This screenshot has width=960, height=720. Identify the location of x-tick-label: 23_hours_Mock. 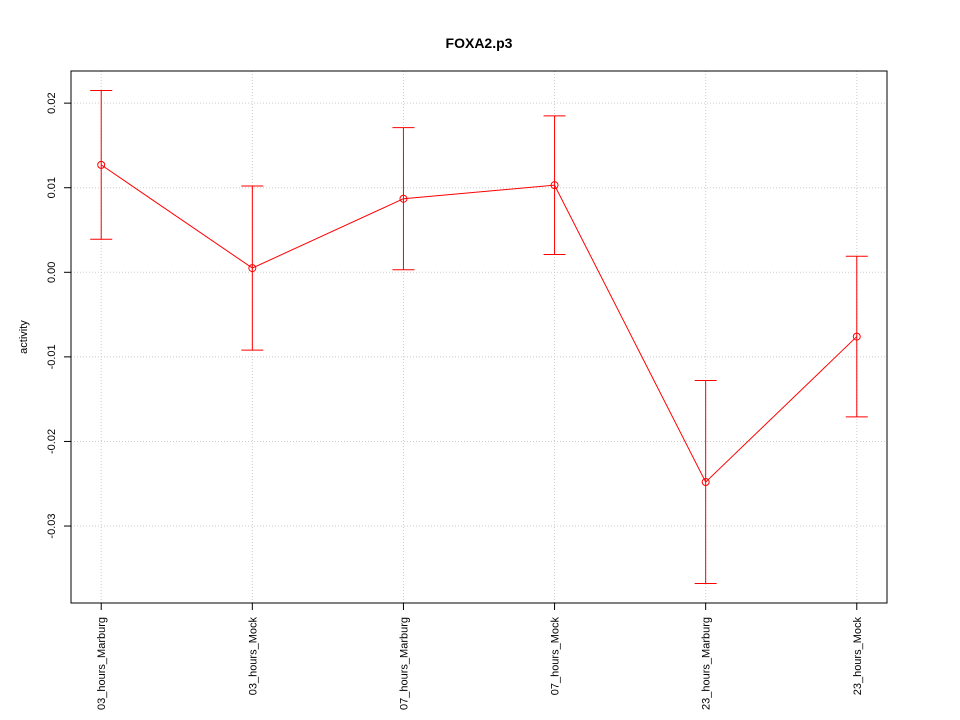
(858, 656).